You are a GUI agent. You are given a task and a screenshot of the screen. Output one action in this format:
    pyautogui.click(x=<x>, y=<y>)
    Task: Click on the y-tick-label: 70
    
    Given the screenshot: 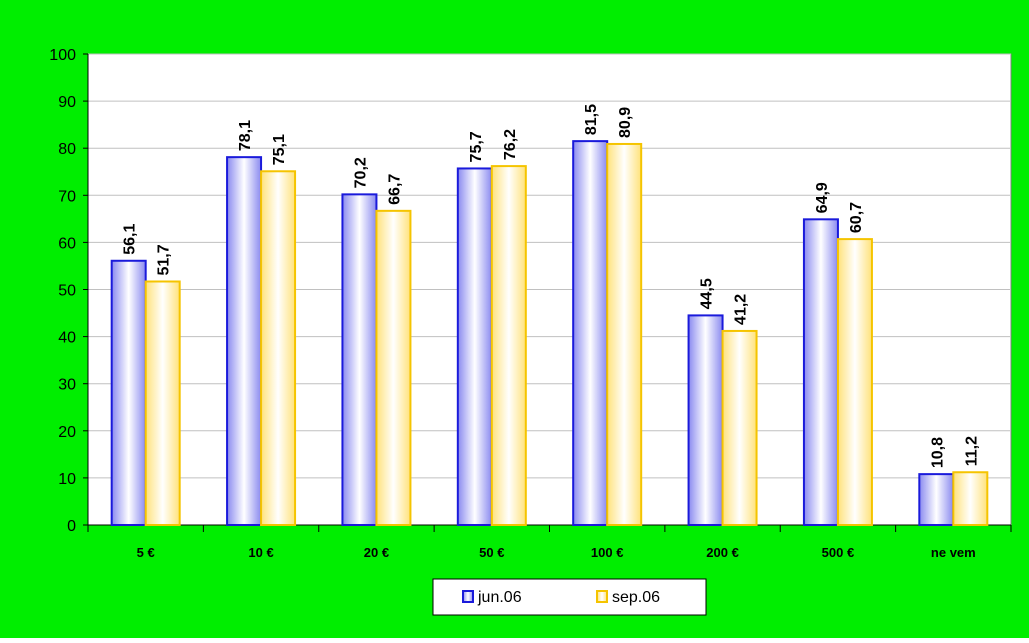 What is the action you would take?
    pyautogui.click(x=67, y=196)
    